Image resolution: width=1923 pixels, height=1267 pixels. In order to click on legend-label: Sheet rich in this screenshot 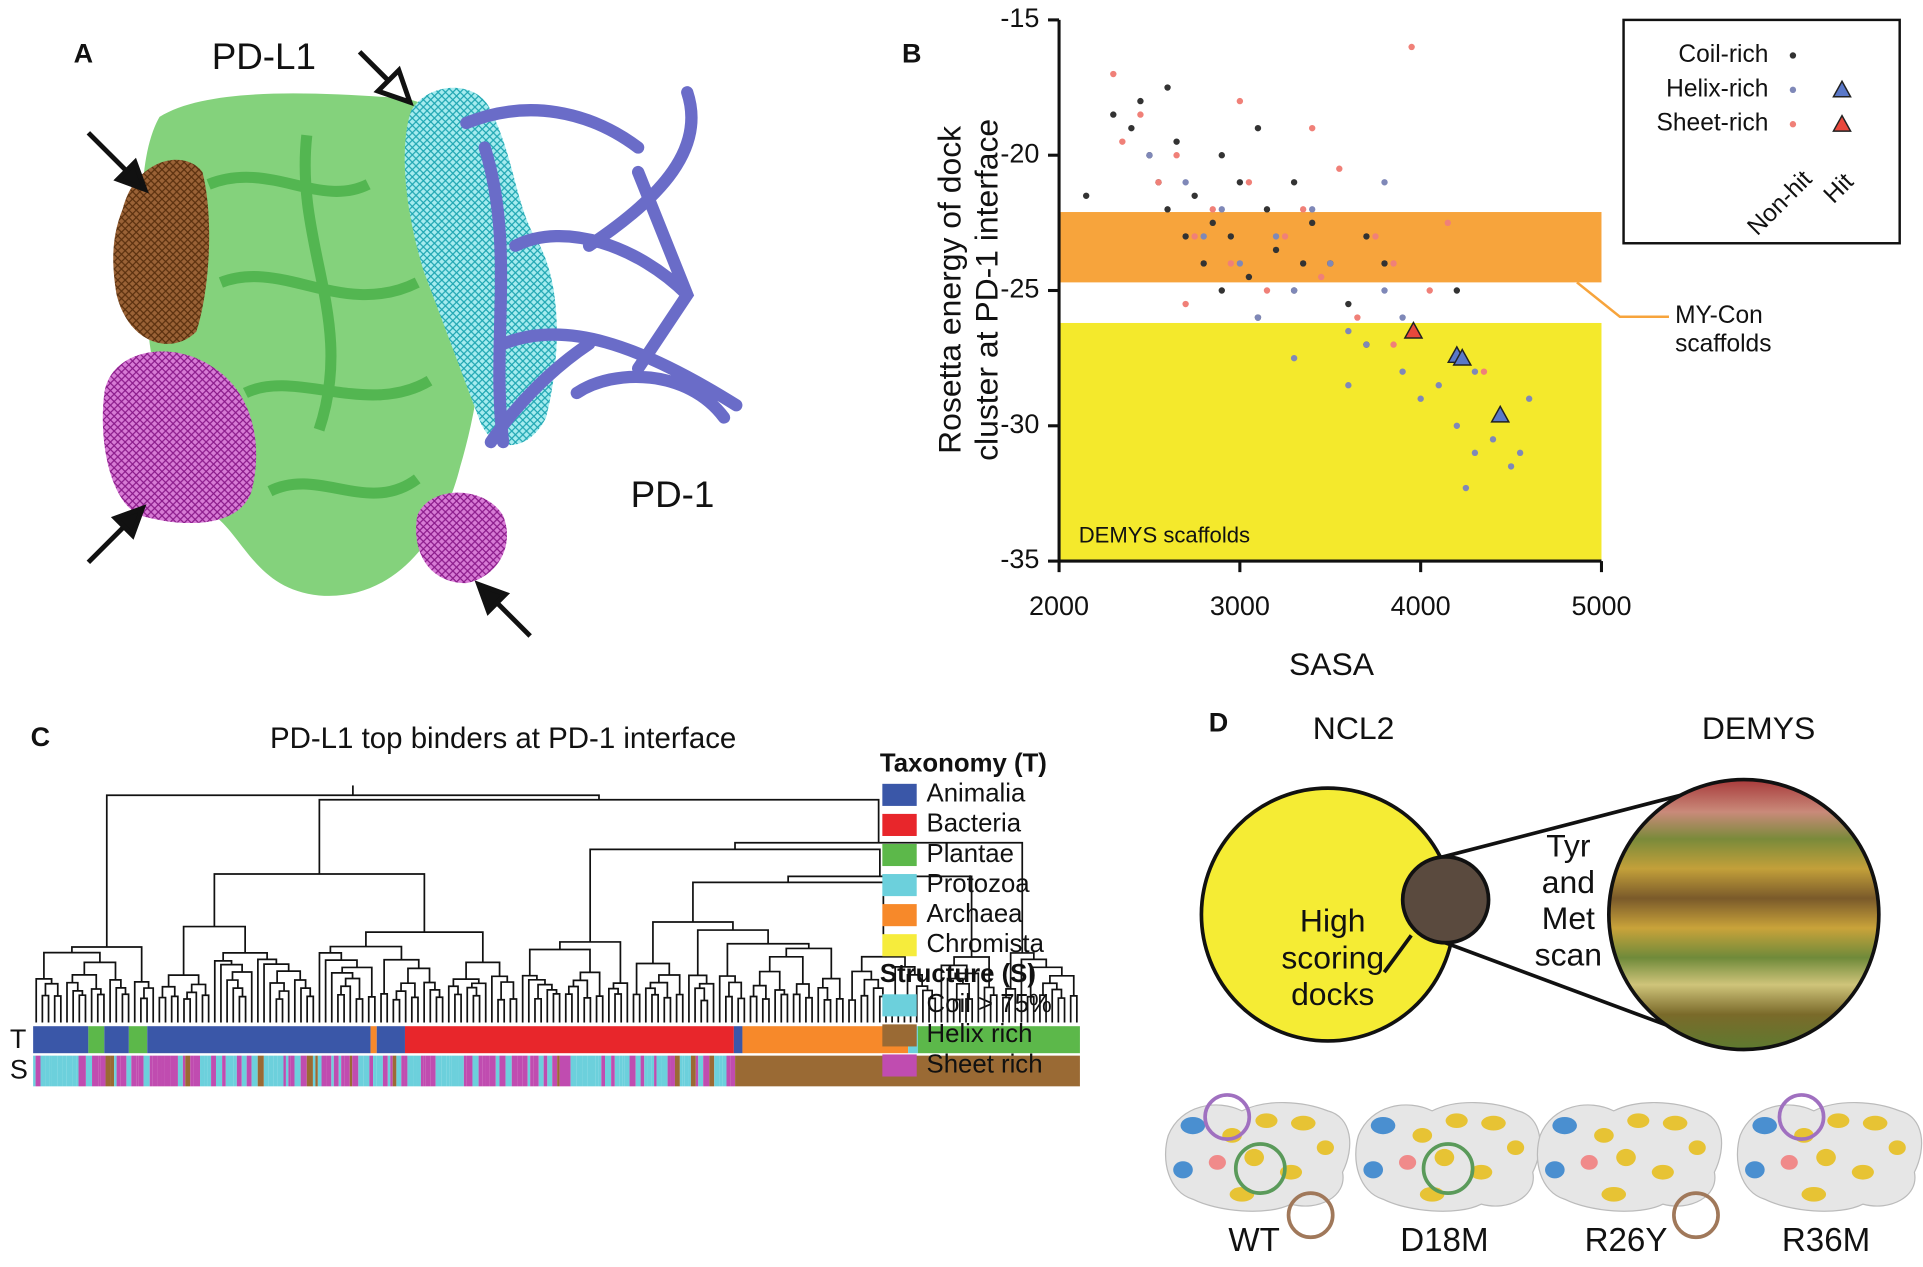, I will do `click(985, 1064)`.